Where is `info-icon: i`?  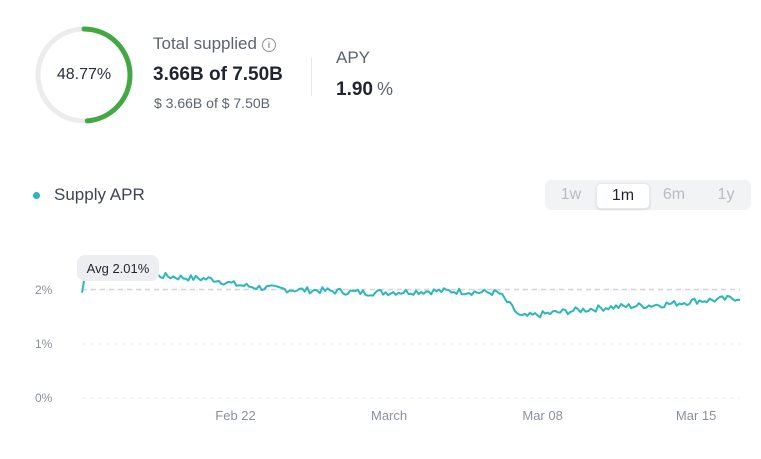 info-icon: i is located at coordinates (268, 45).